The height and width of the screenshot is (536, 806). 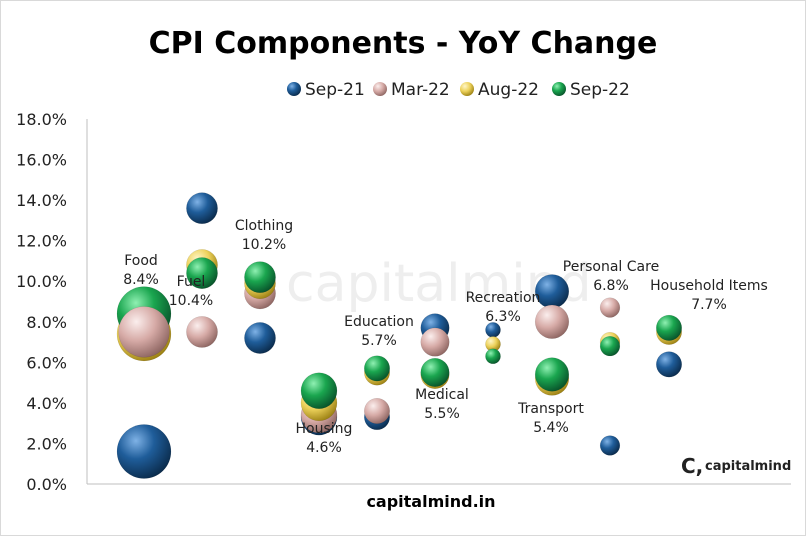 I want to click on brand-logo: C, capitalmind, so click(x=736, y=466).